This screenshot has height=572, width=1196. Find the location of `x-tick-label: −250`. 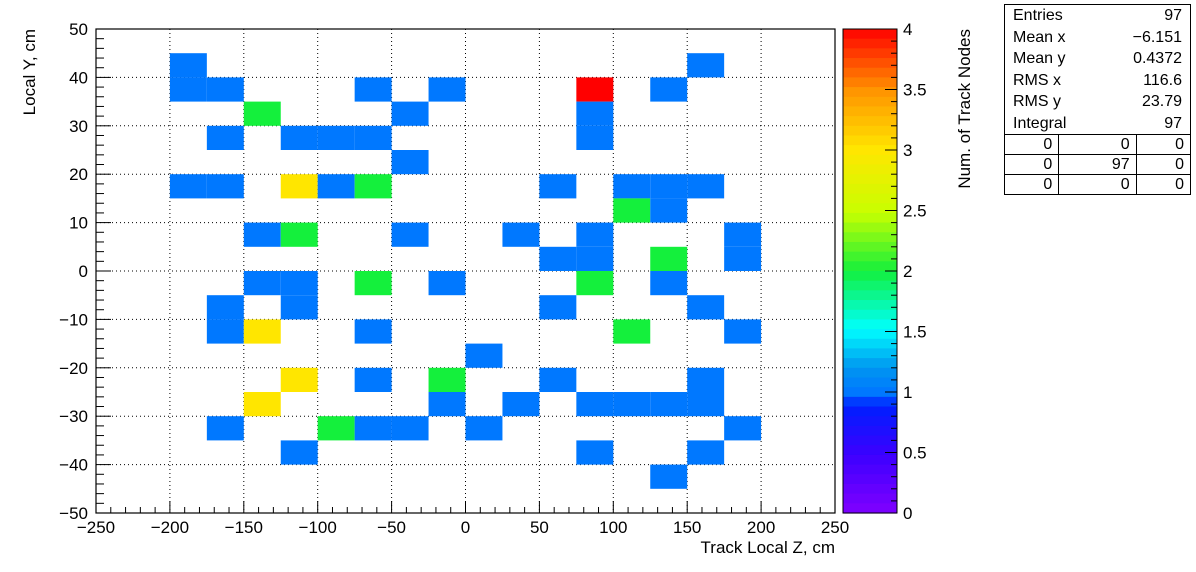

x-tick-label: −250 is located at coordinates (96, 527).